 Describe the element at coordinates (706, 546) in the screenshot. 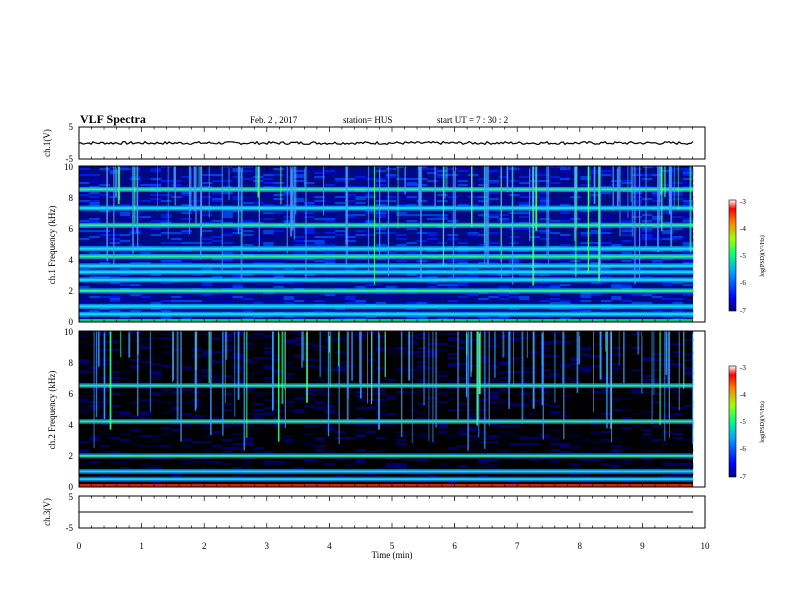

I see `x-tick-label-10: 10` at that location.